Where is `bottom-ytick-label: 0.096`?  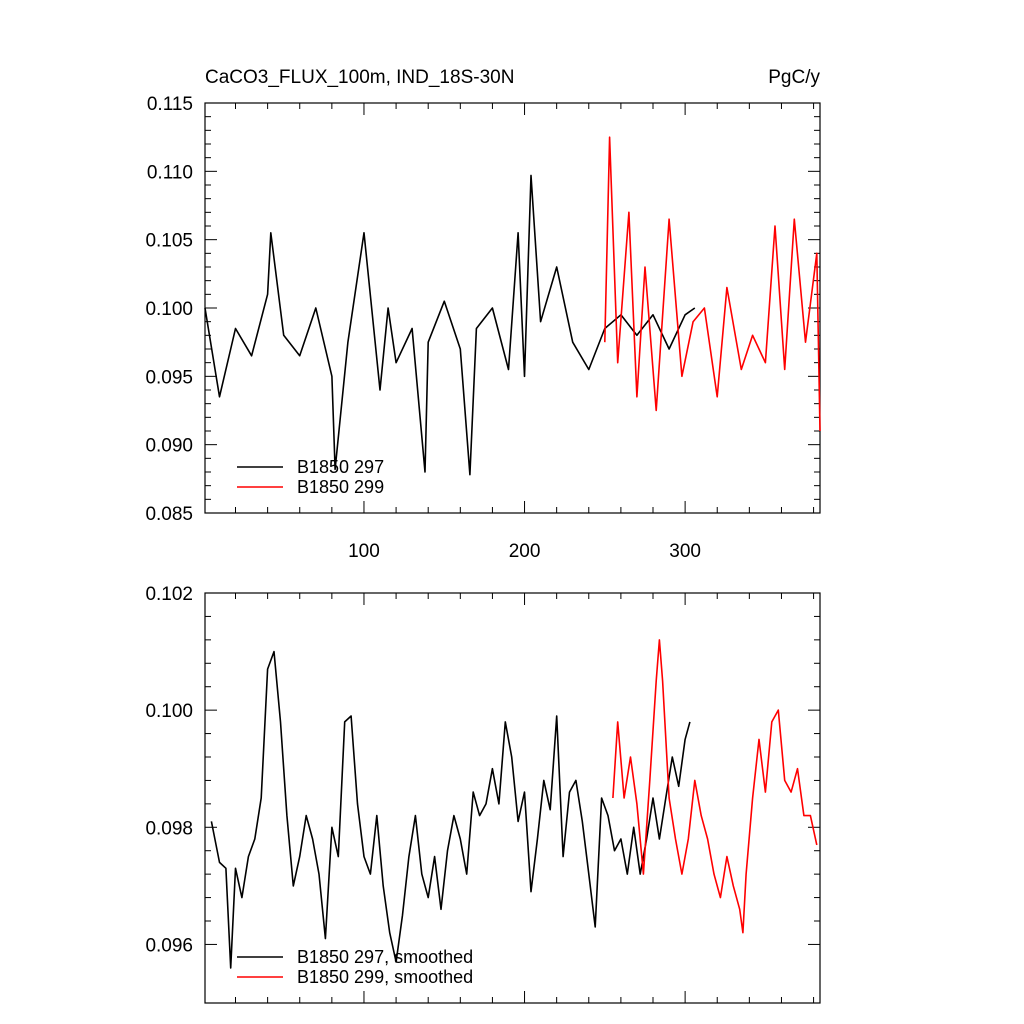 bottom-ytick-label: 0.096 is located at coordinates (169, 945).